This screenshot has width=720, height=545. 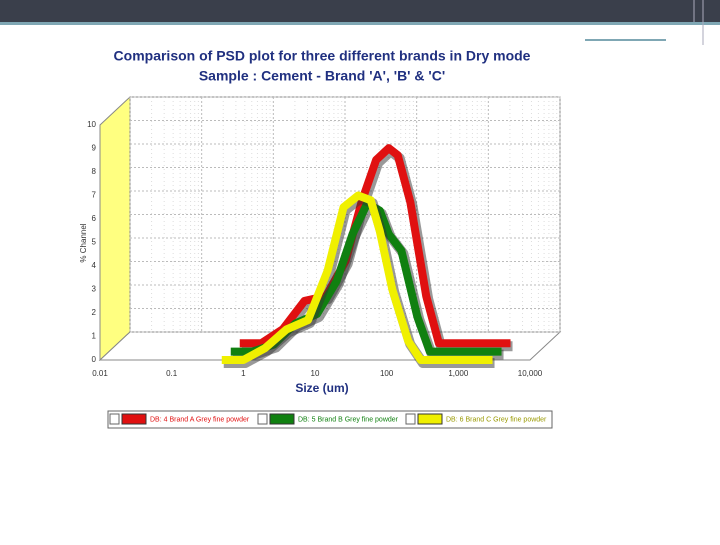 I want to click on x-tick-label: 0.1, so click(x=172, y=373).